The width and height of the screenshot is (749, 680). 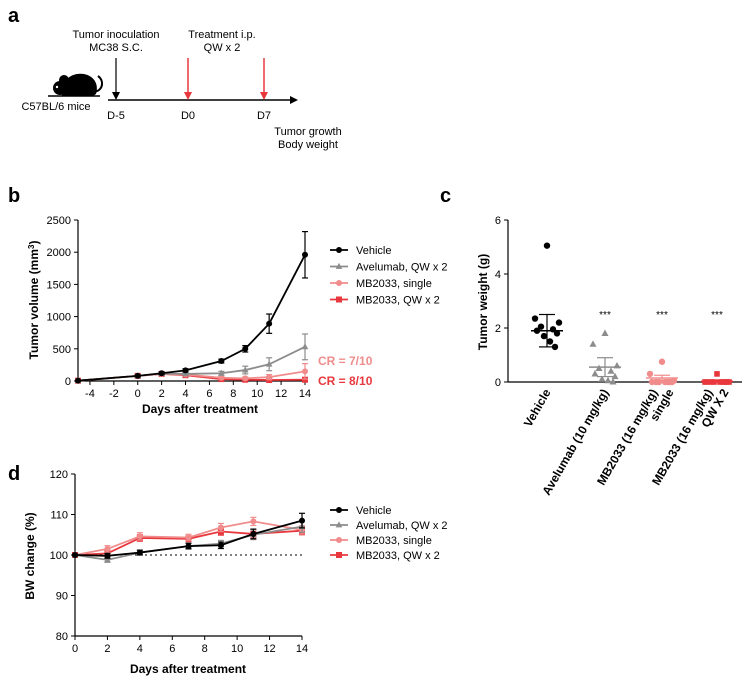 What do you see at coordinates (537, 407) in the screenshot?
I see `tumor-weight-group-1-label: Vehicle` at bounding box center [537, 407].